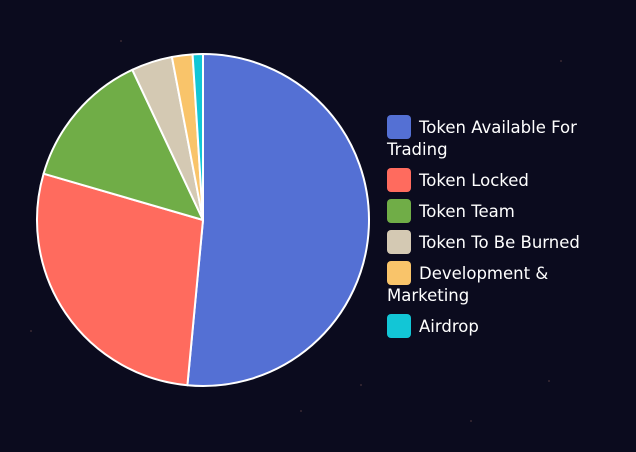 This screenshot has height=452, width=636. I want to click on legend-label: Token Available For Trading, so click(482, 138).